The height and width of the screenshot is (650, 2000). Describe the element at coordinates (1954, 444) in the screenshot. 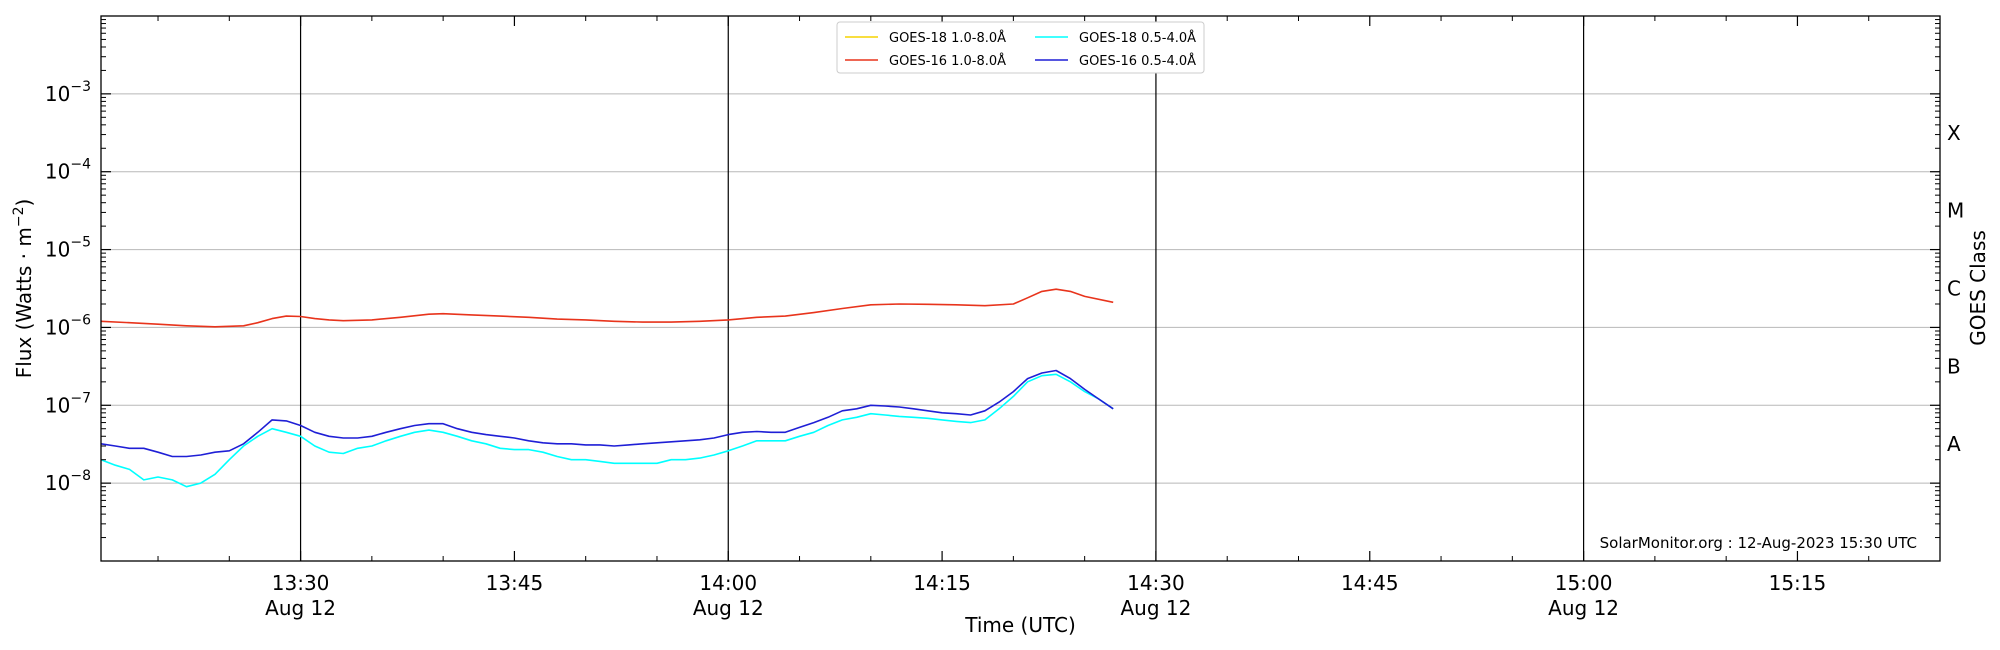

I see `goes-class-label: A` at that location.